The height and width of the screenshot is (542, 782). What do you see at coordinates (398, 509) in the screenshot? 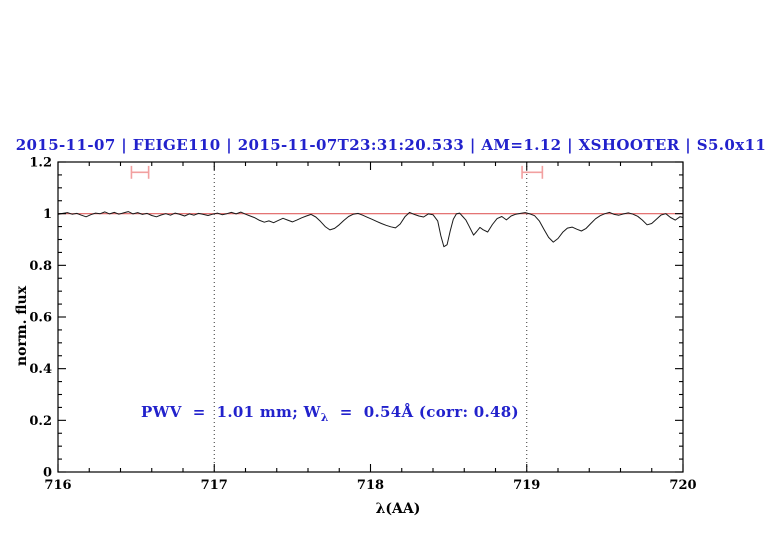
I see `x-axis-label: λ(AA)` at bounding box center [398, 509].